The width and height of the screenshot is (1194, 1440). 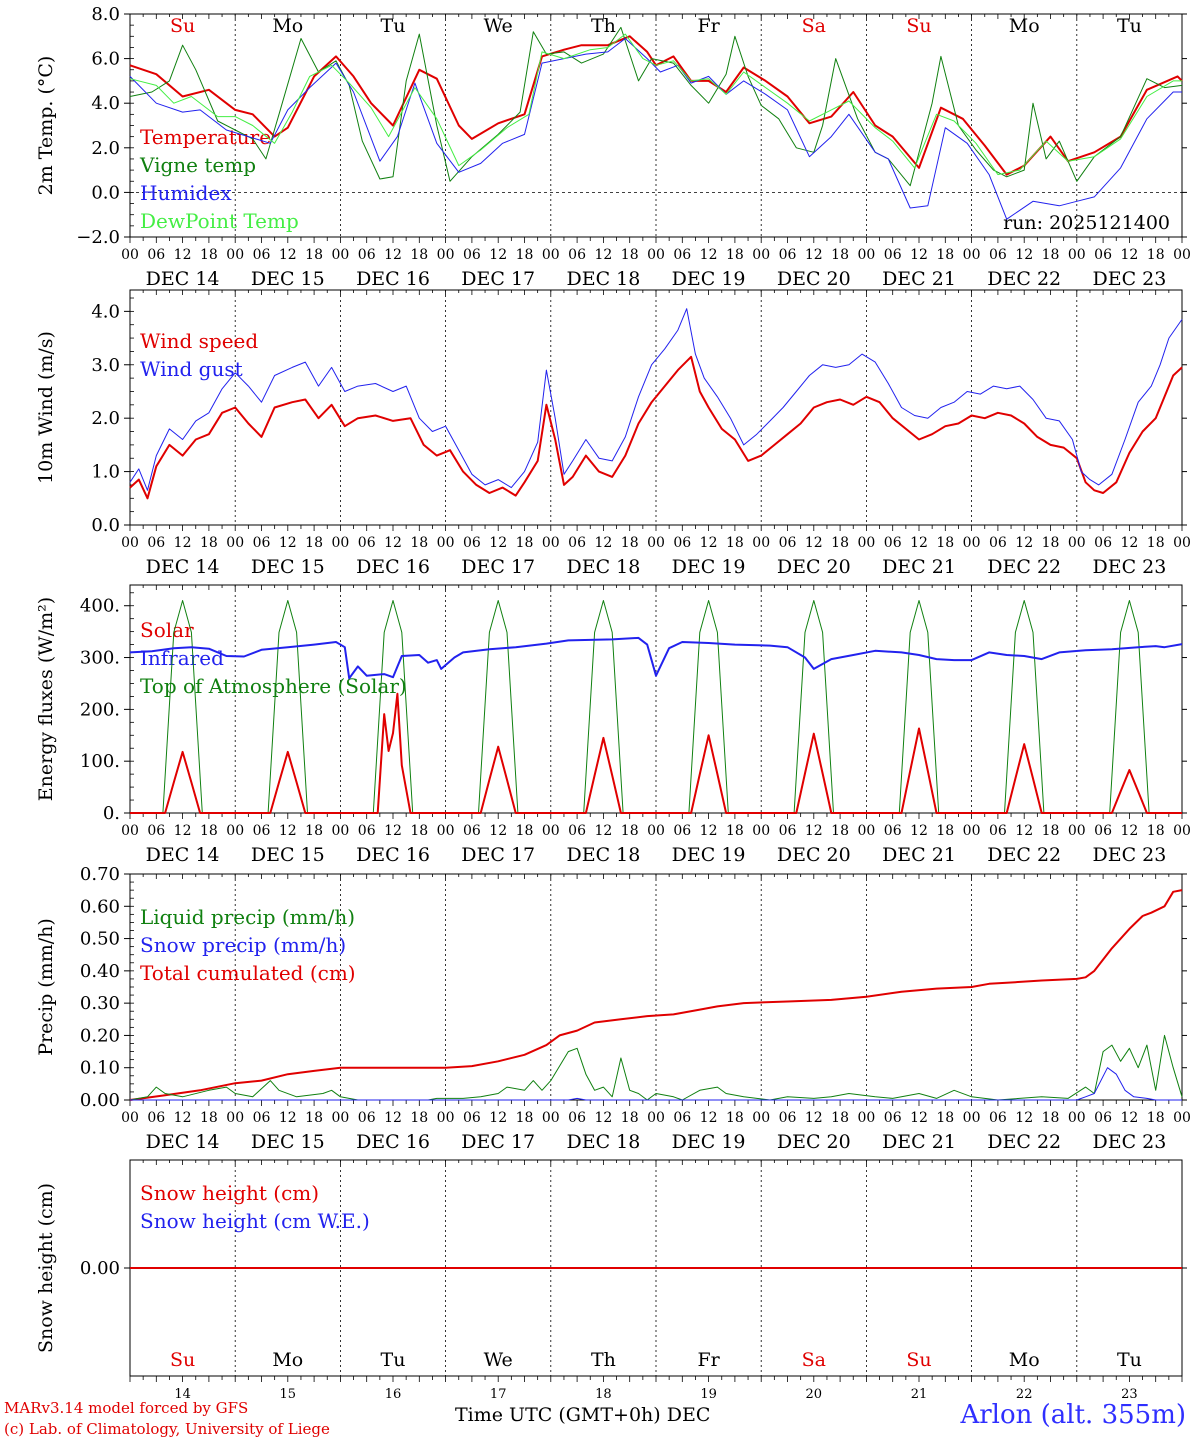 I want to click on day-number: 16, so click(x=393, y=1394).